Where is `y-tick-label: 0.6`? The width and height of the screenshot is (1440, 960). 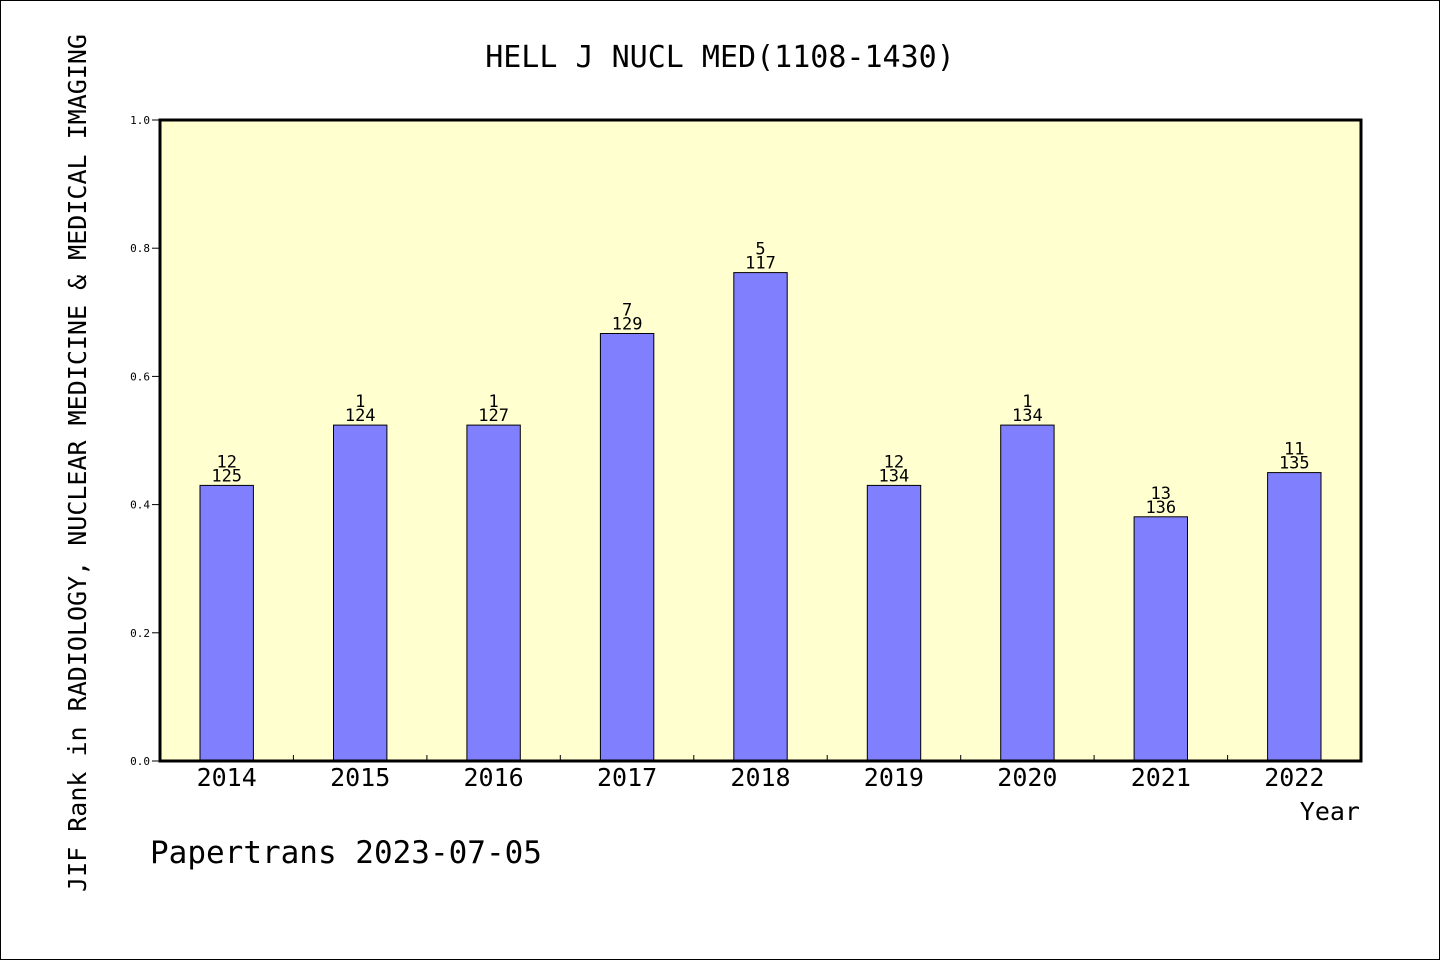 y-tick-label: 0.6 is located at coordinates (140, 376).